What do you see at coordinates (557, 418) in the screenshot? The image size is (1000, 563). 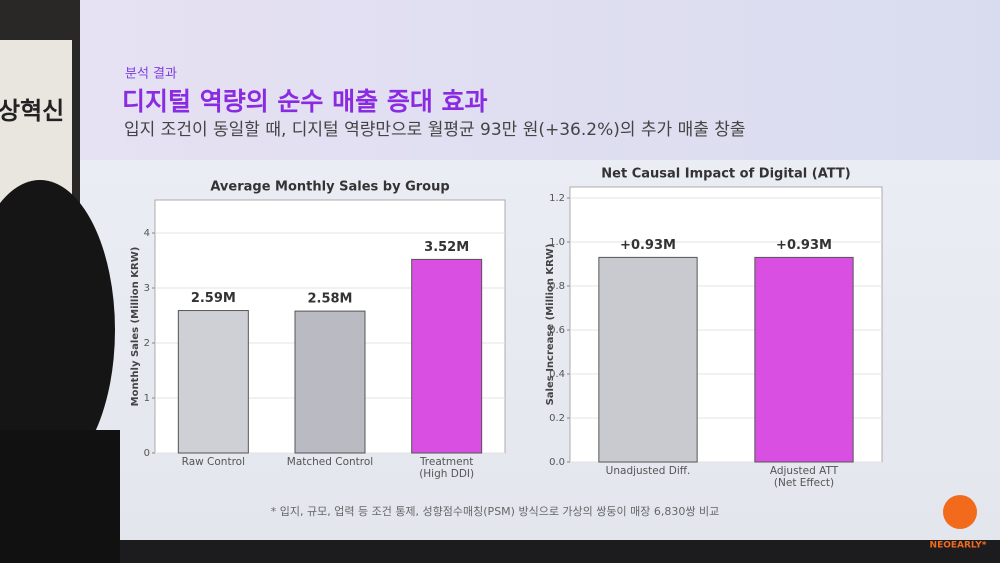 I see `y-tick-label: 0.2` at bounding box center [557, 418].